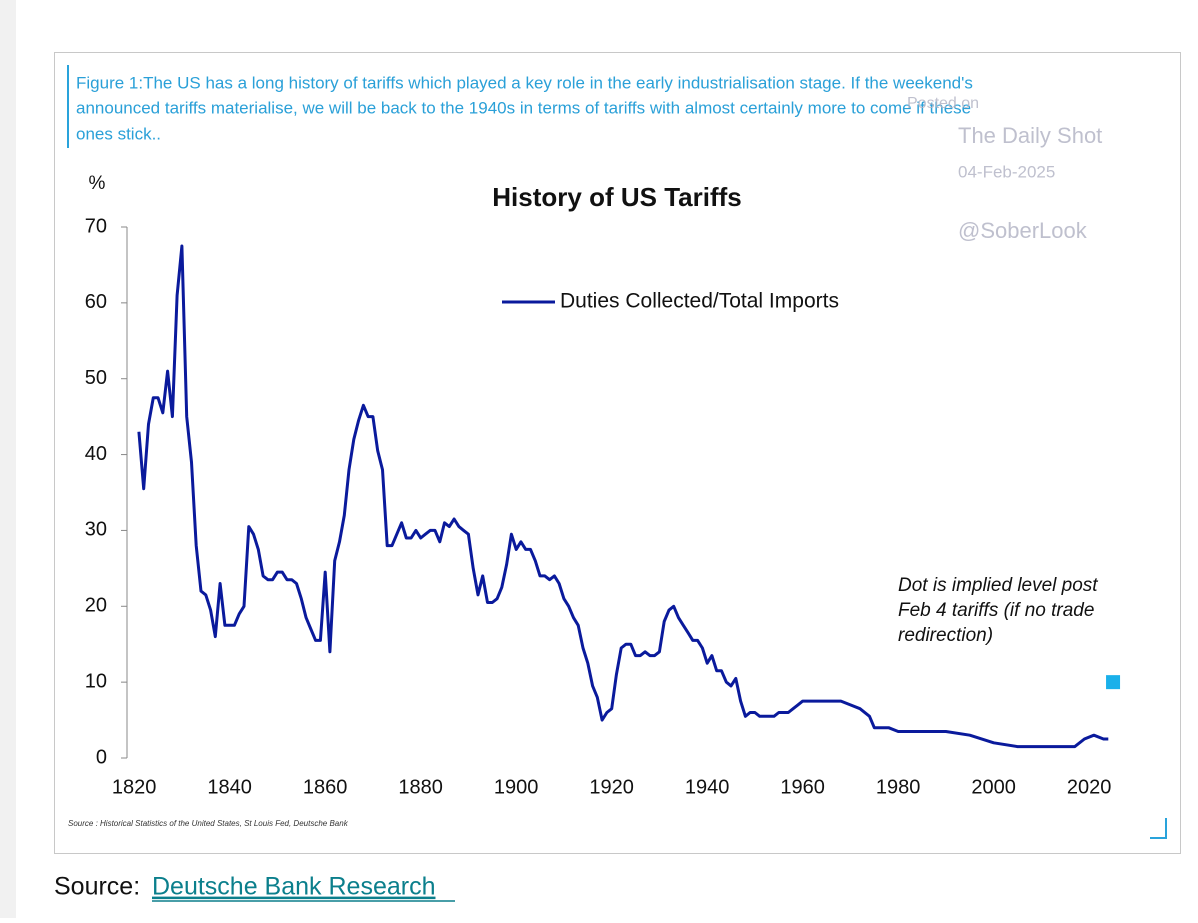 This screenshot has width=1198, height=923. I want to click on y-tick-label: 50, so click(96, 378).